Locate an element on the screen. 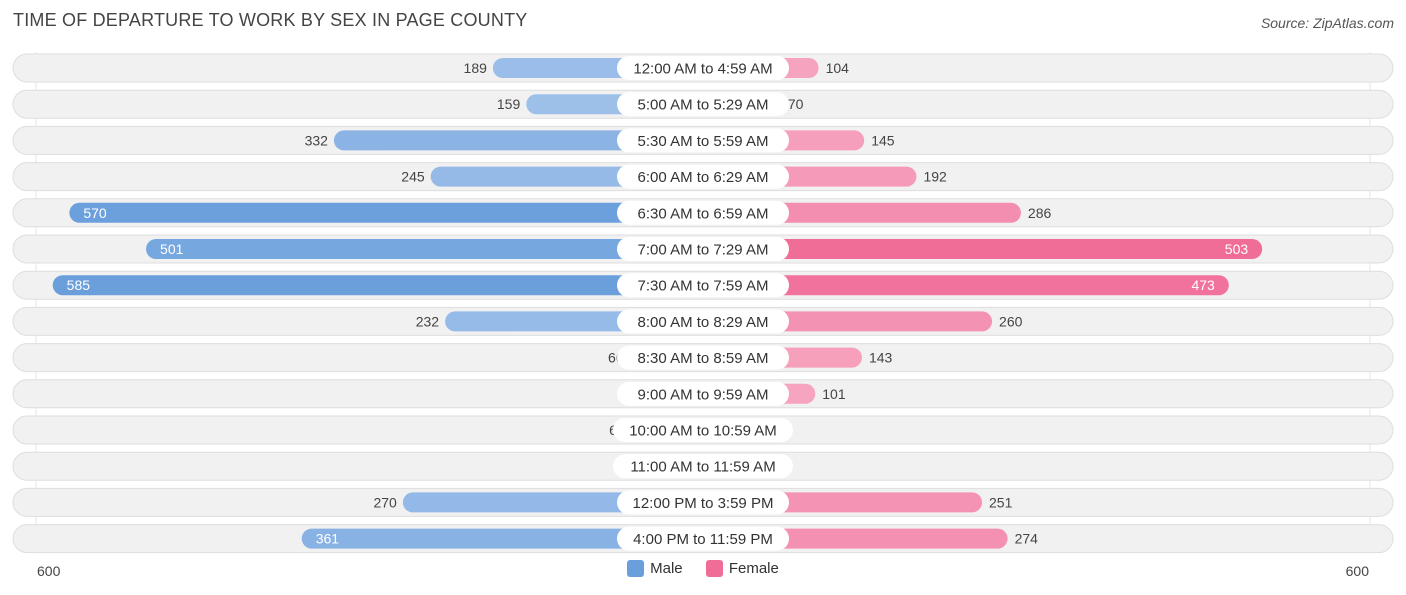  legend: Male Female is located at coordinates (703, 570).